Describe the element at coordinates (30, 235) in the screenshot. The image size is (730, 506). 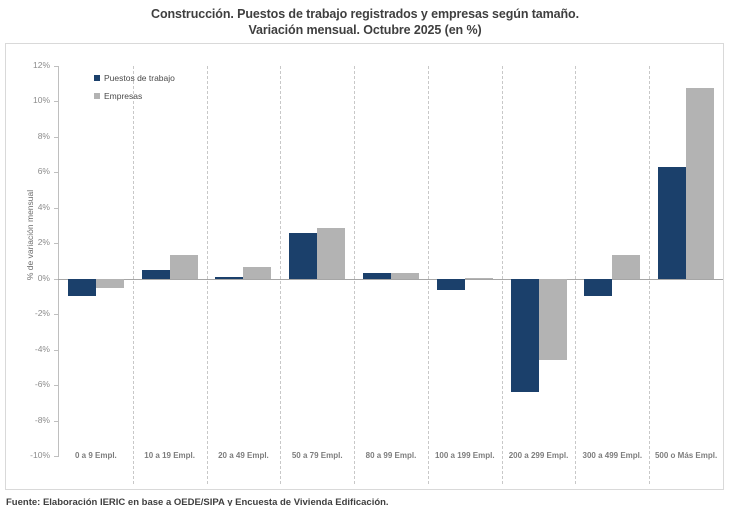
I see `y-axis-title: % de variación mensual` at that location.